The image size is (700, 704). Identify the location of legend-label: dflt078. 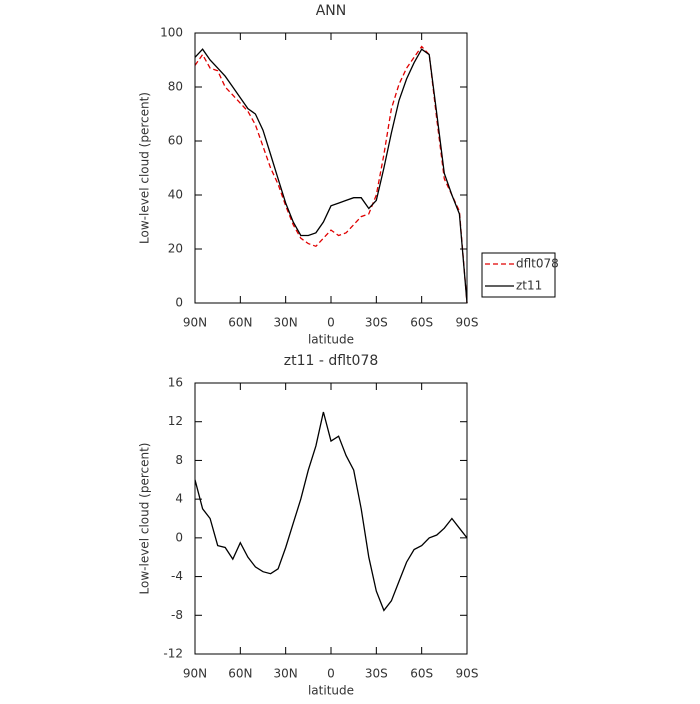
(537, 264).